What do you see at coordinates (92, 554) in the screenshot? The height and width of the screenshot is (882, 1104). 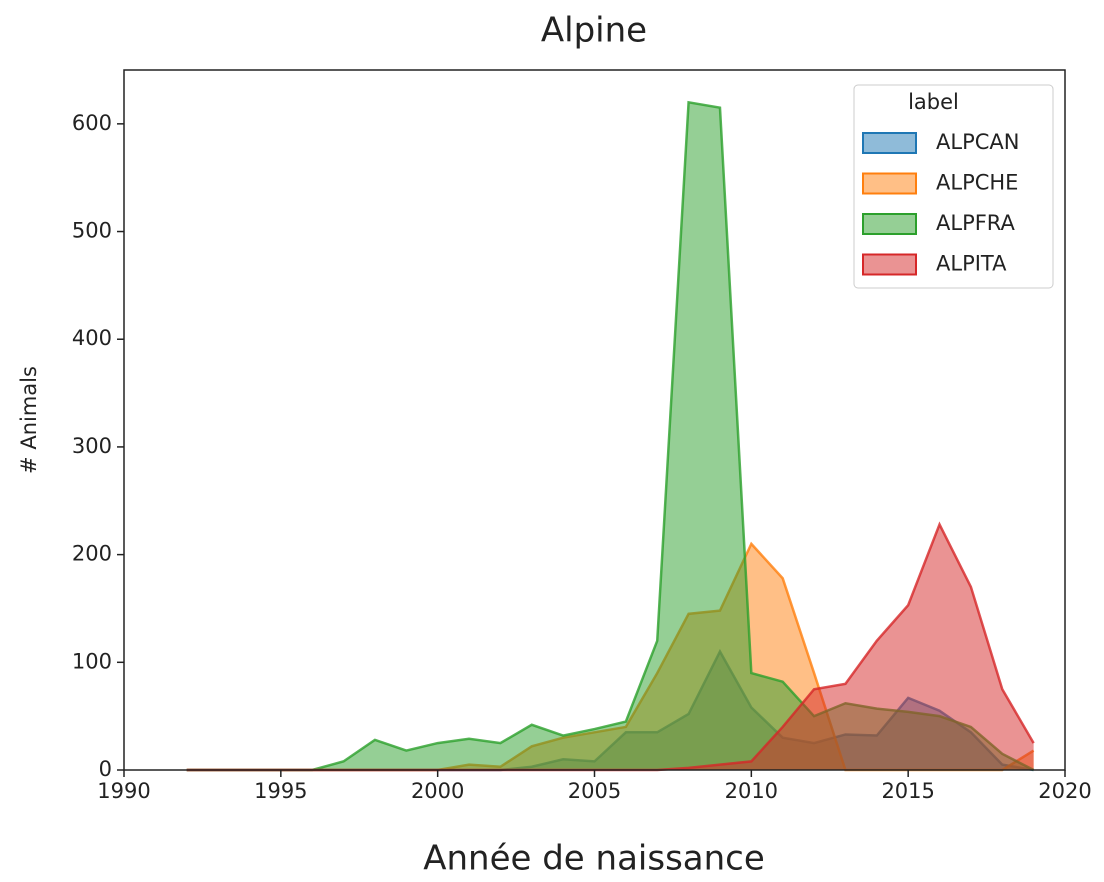 I see `y-tick-label: 200` at bounding box center [92, 554].